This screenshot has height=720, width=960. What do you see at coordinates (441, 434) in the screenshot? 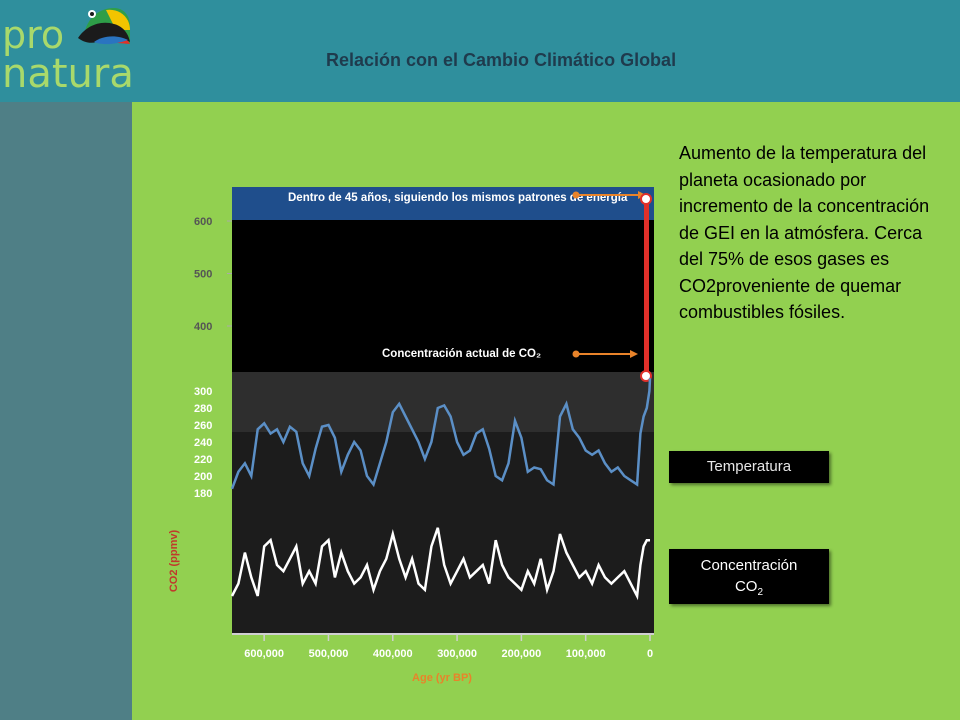
I see `co2-series-line` at bounding box center [441, 434].